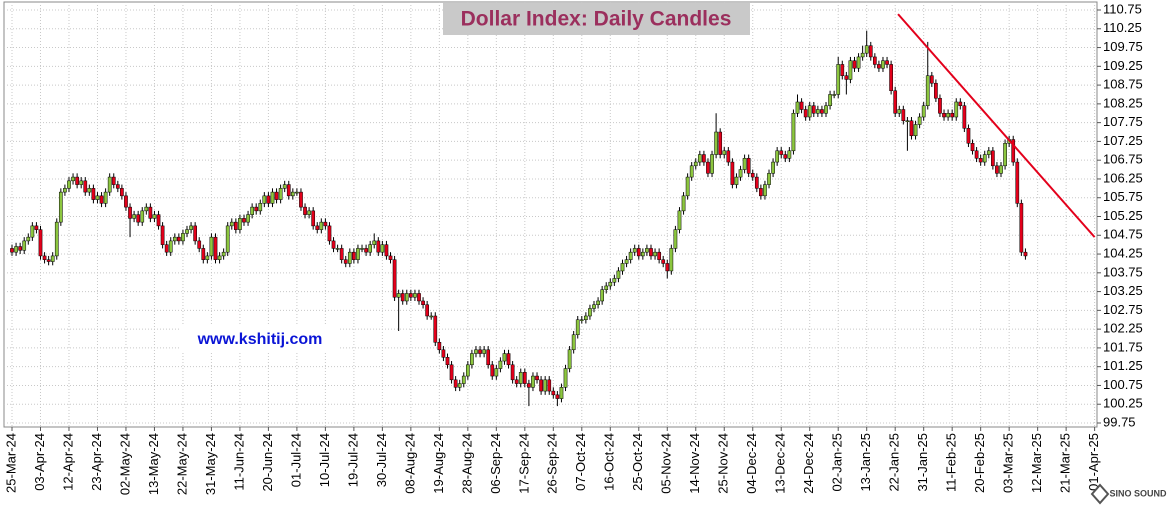 The image size is (1176, 524). Describe the element at coordinates (1123, 84) in the screenshot. I see `y-tick-label: 108.75` at that location.